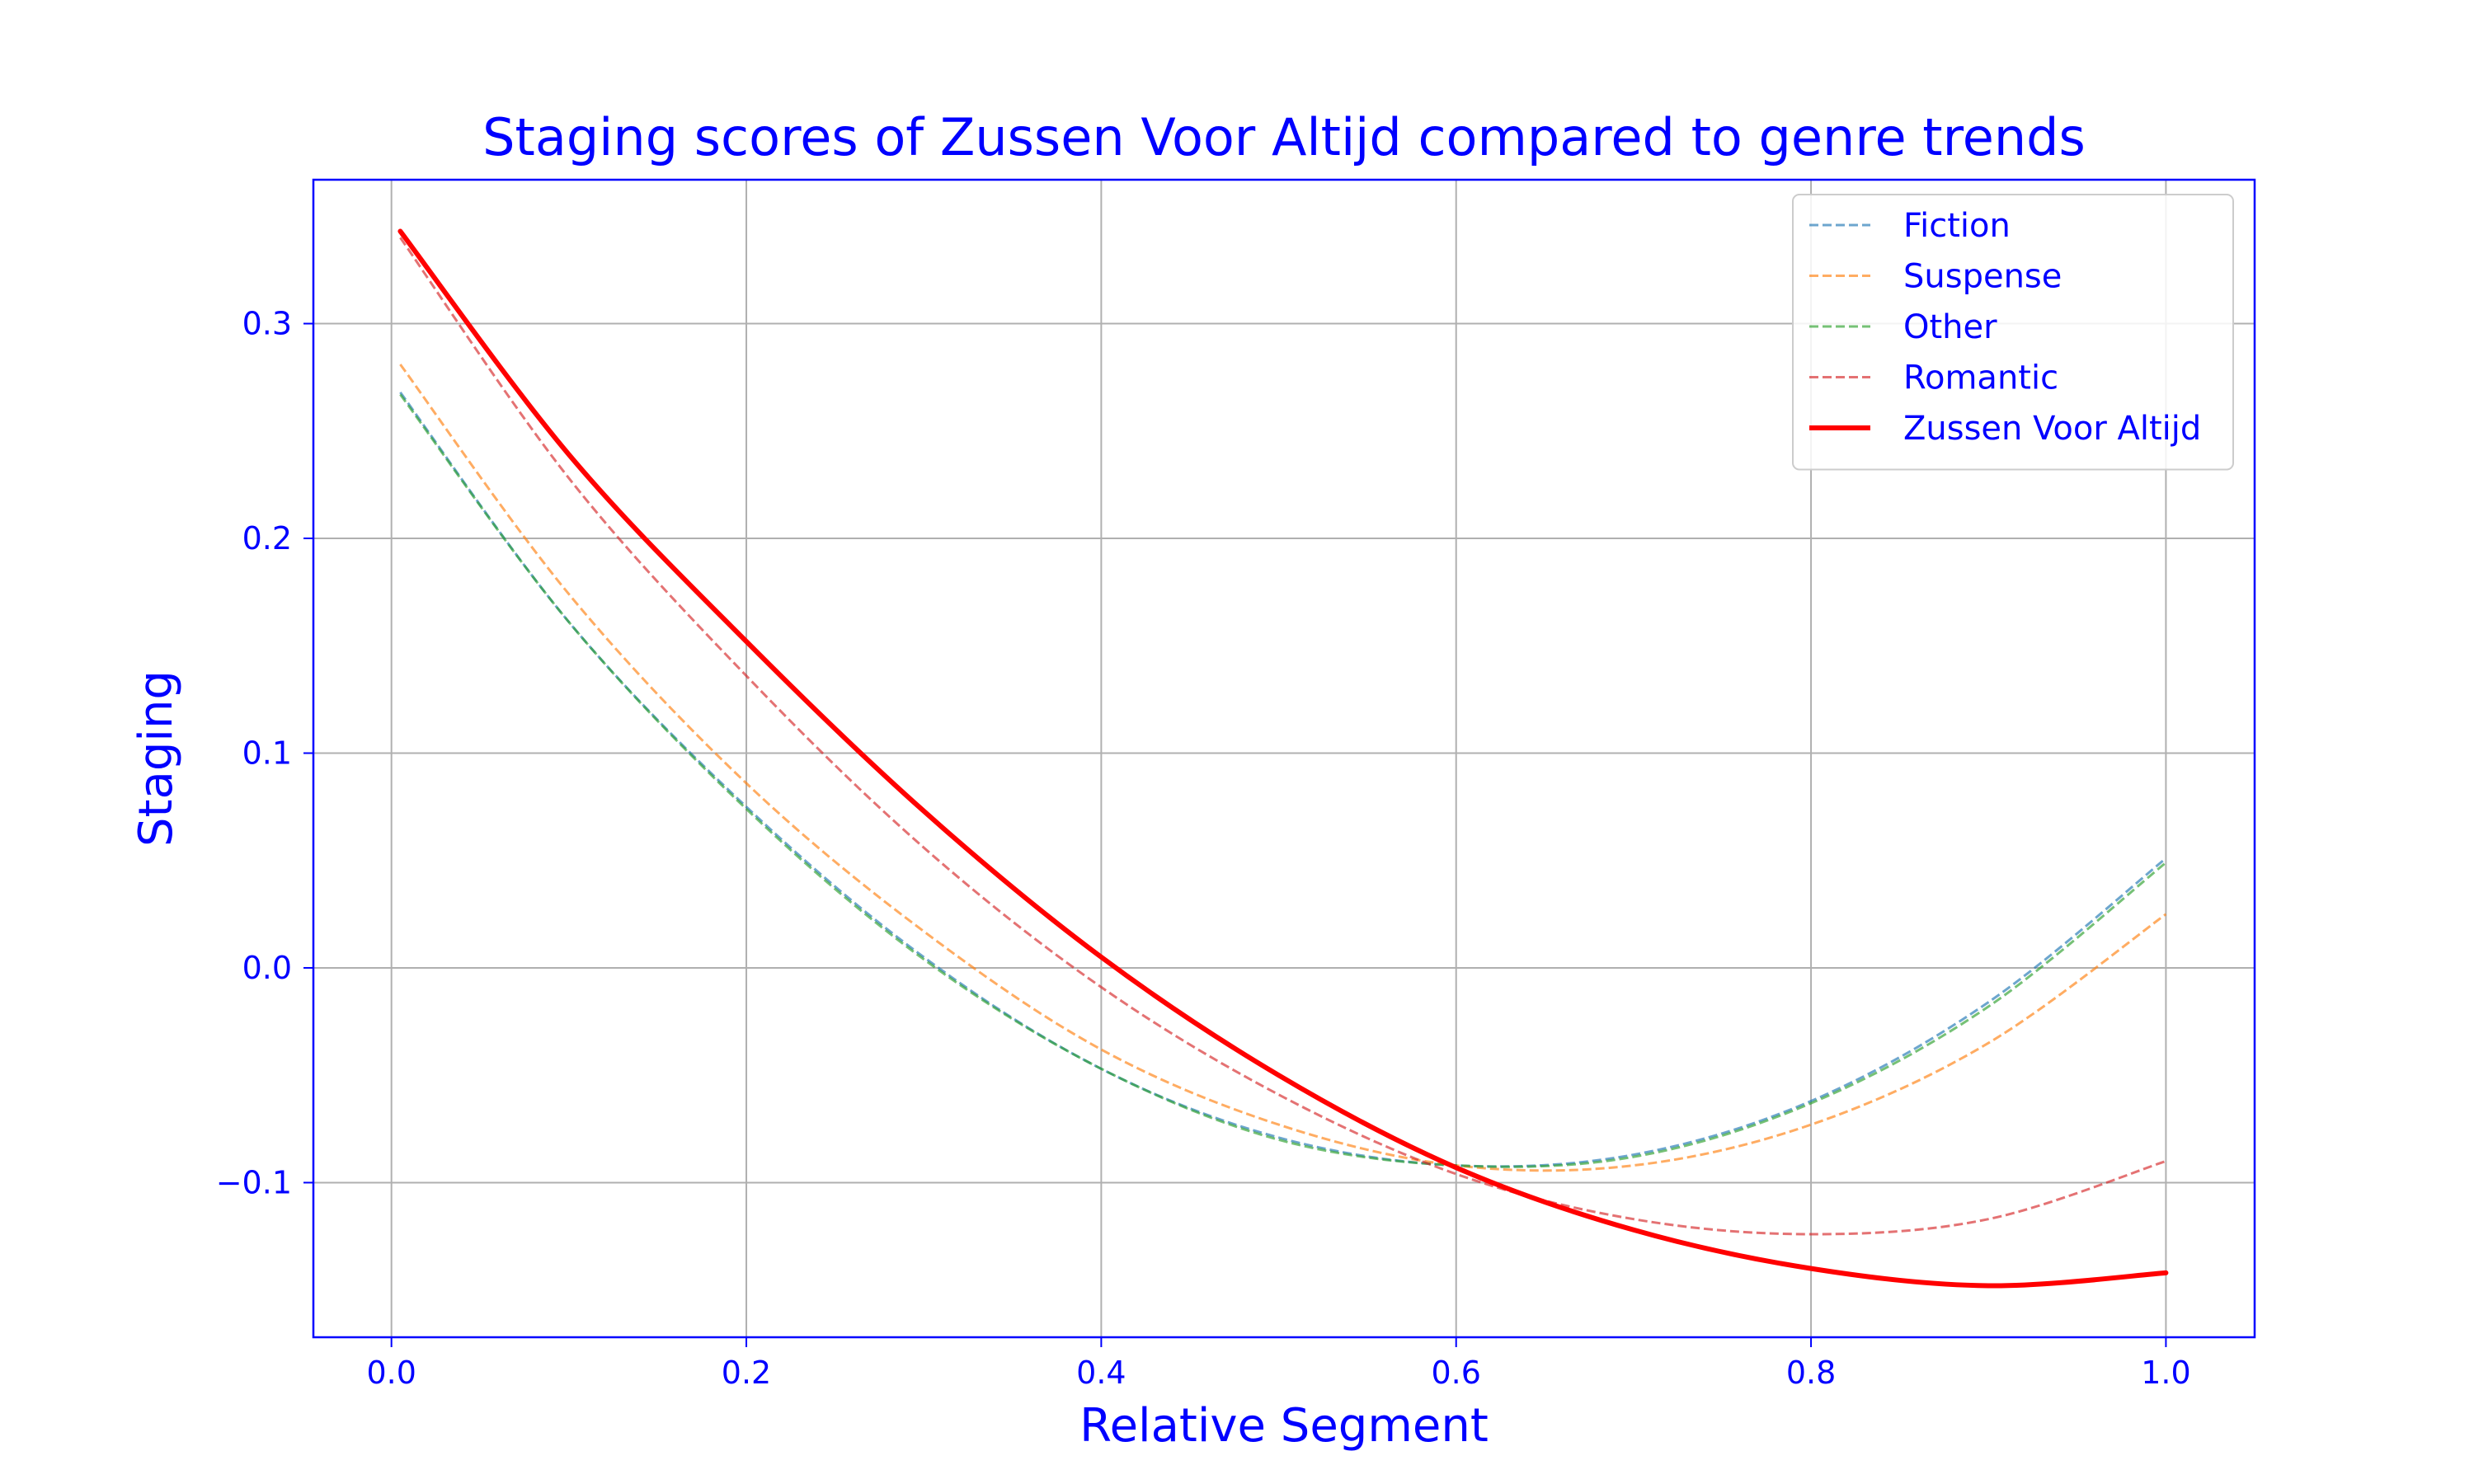 The width and height of the screenshot is (2474, 1484). What do you see at coordinates (1284, 1426) in the screenshot?
I see `x-axis-label: Relative Segment` at bounding box center [1284, 1426].